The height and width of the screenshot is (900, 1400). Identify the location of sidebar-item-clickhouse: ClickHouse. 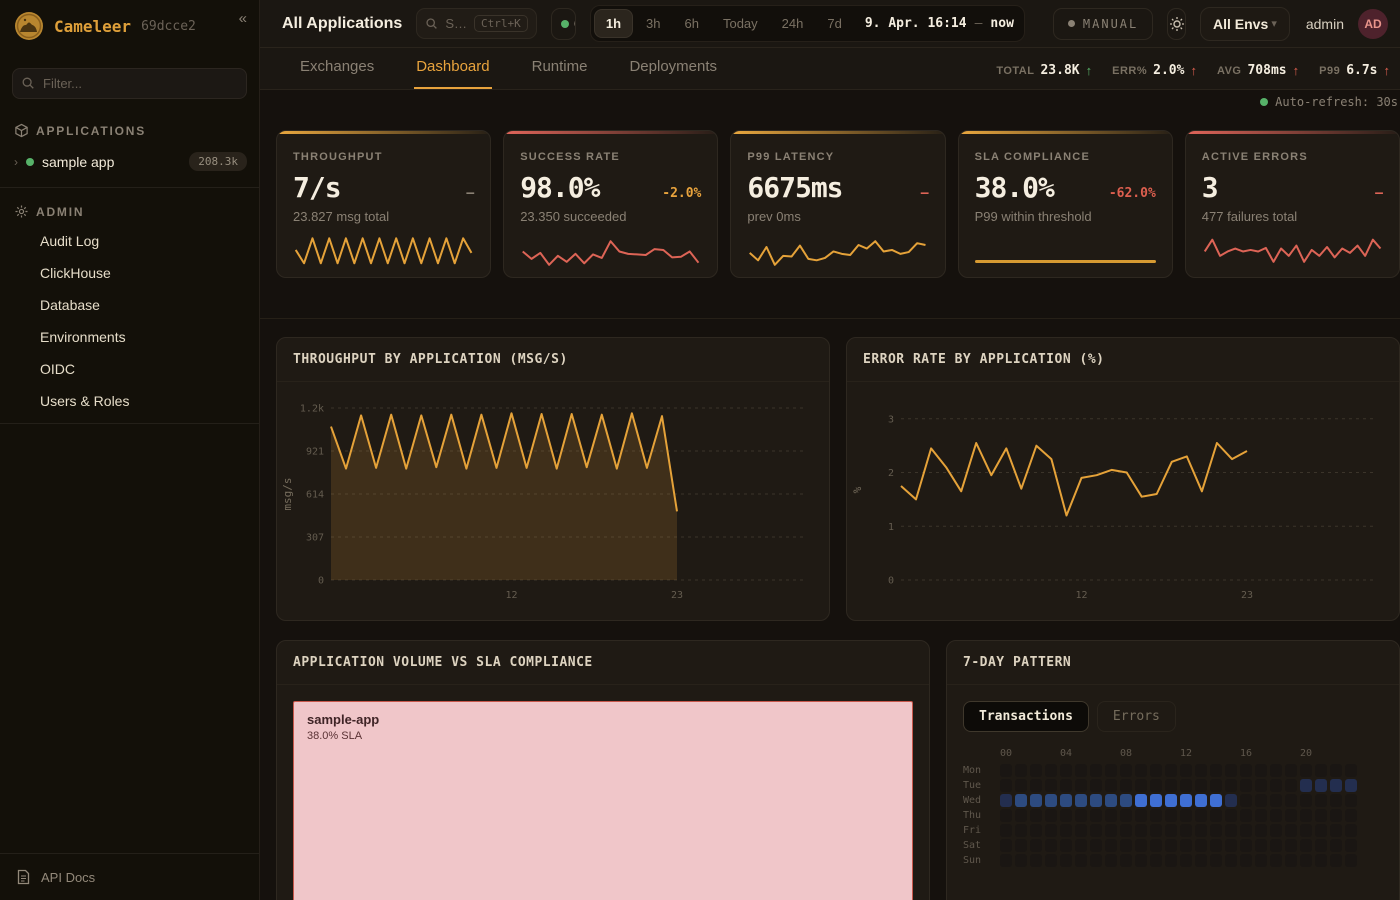
(75, 273).